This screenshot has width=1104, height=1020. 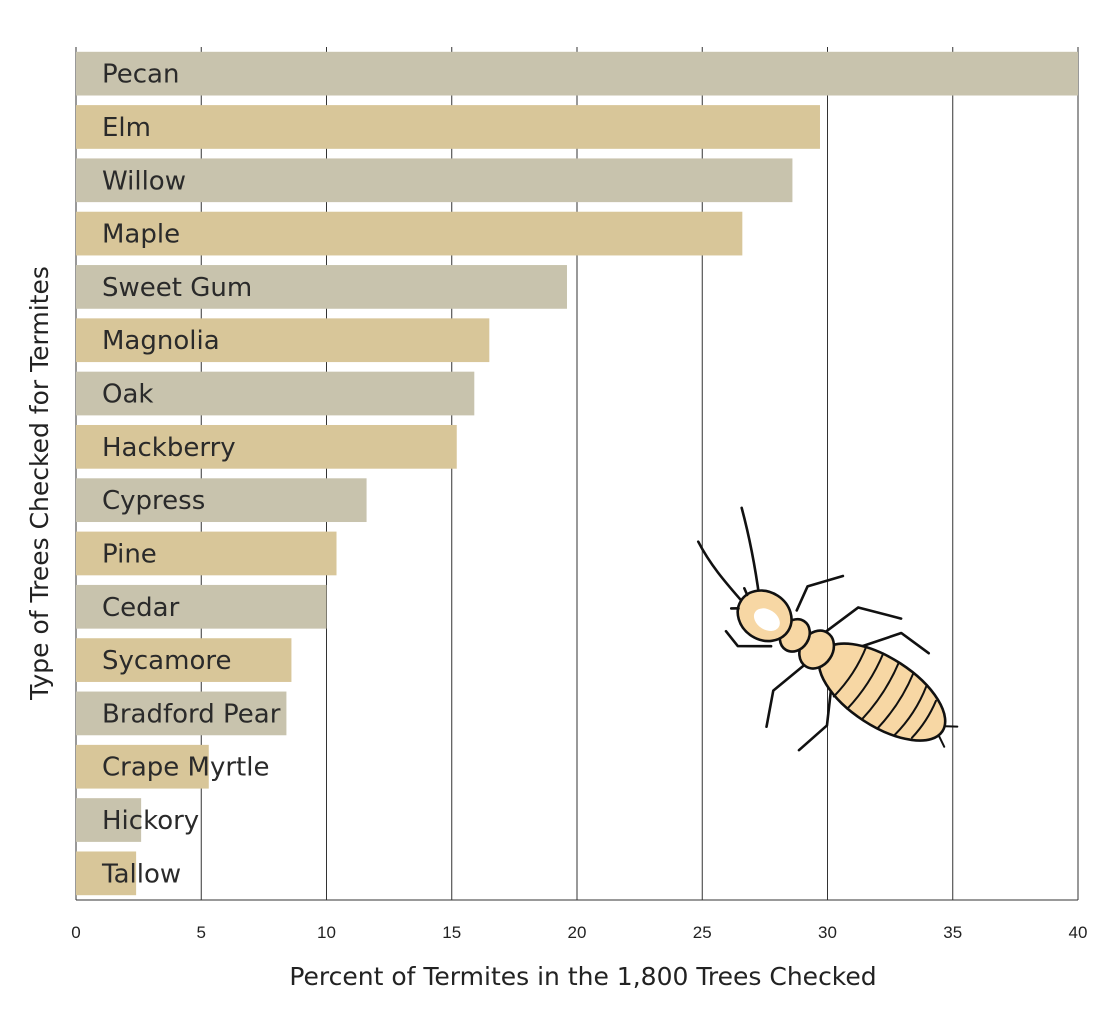 What do you see at coordinates (150, 821) in the screenshot?
I see `bar-label-hickory: Hickory` at bounding box center [150, 821].